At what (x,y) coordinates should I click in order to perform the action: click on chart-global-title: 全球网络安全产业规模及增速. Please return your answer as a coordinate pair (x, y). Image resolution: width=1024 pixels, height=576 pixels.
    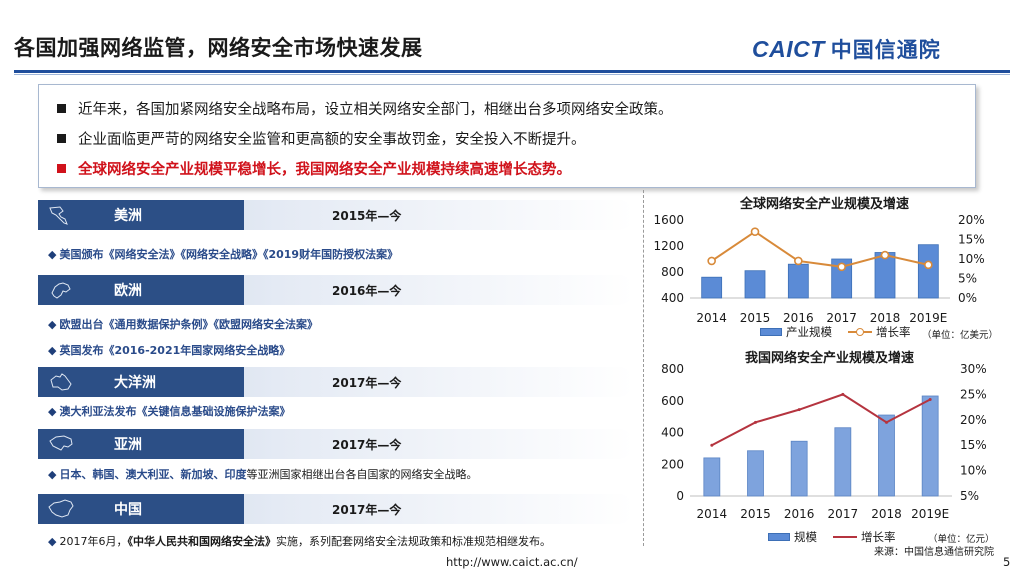
    Looking at the image, I should click on (825, 204).